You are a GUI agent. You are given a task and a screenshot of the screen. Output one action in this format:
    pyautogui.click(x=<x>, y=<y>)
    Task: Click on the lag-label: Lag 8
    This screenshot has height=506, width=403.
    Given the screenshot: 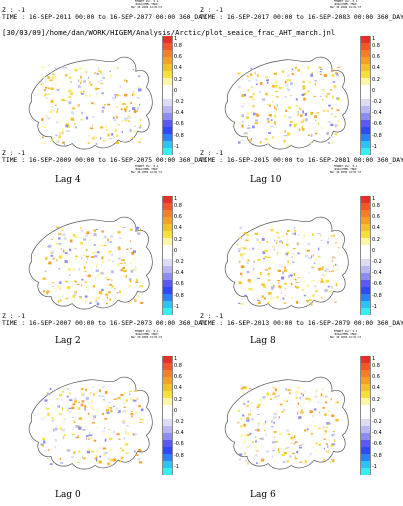 What is the action you would take?
    pyautogui.click(x=263, y=341)
    